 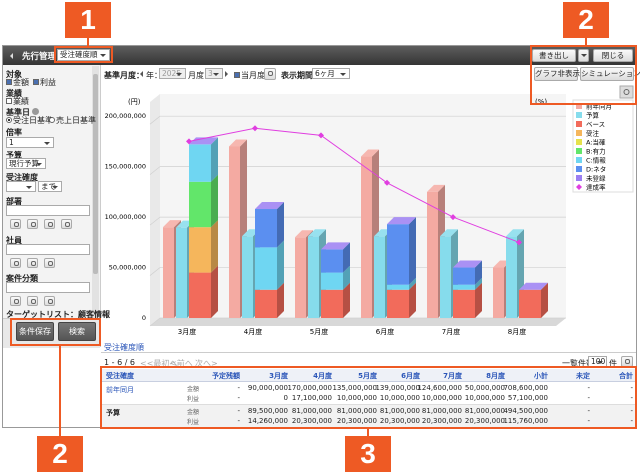 I want to click on year-select: 2025, so click(x=172, y=73).